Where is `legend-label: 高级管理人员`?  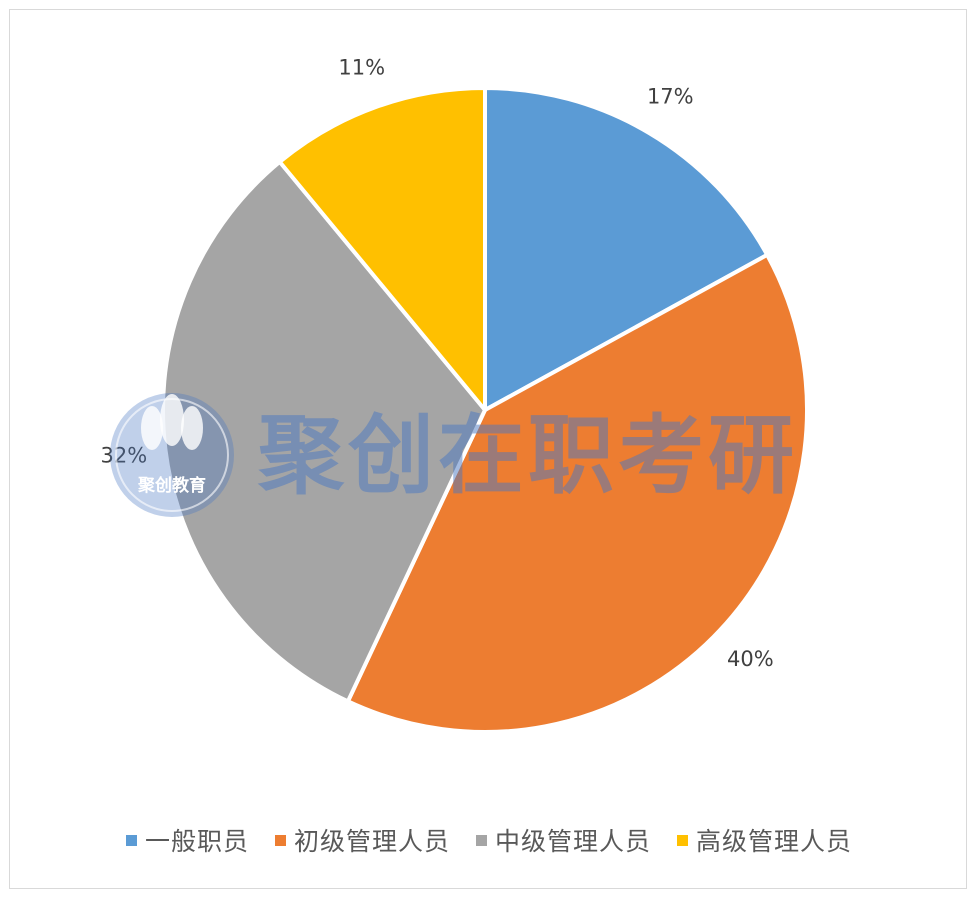 legend-label: 高级管理人员 is located at coordinates (774, 841).